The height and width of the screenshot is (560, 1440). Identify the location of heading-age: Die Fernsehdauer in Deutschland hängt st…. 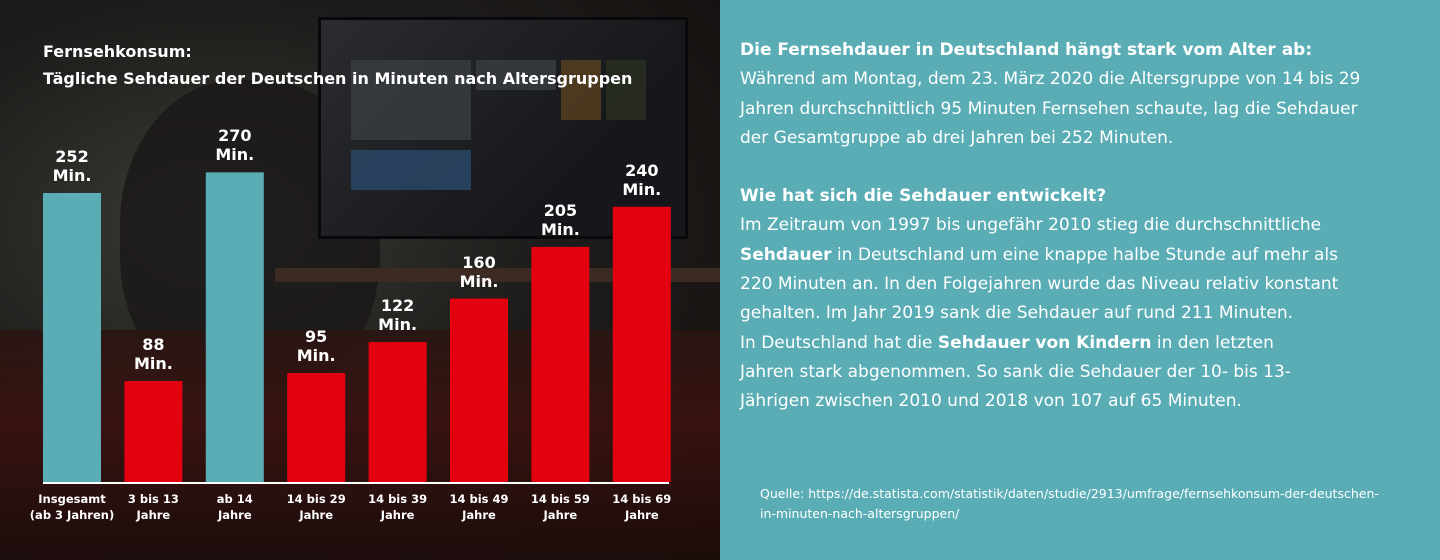
(1026, 50).